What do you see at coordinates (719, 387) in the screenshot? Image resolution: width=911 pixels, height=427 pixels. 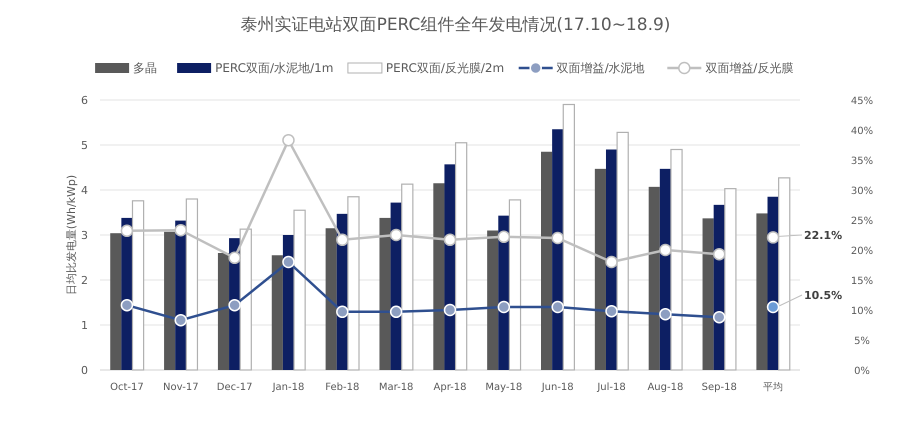 I see `x-tick-label: Sep-18` at bounding box center [719, 387].